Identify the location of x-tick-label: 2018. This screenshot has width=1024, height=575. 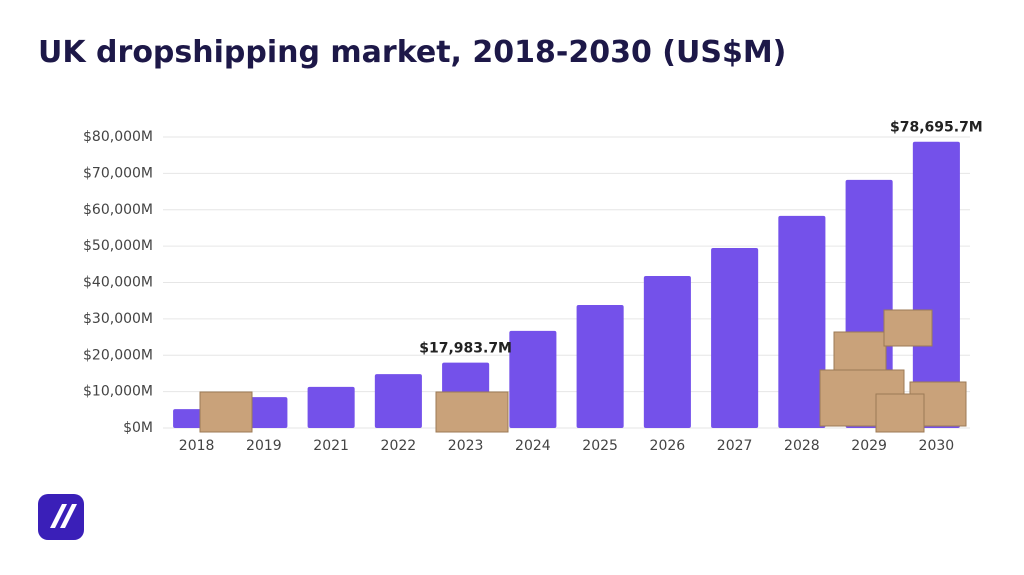
(197, 446).